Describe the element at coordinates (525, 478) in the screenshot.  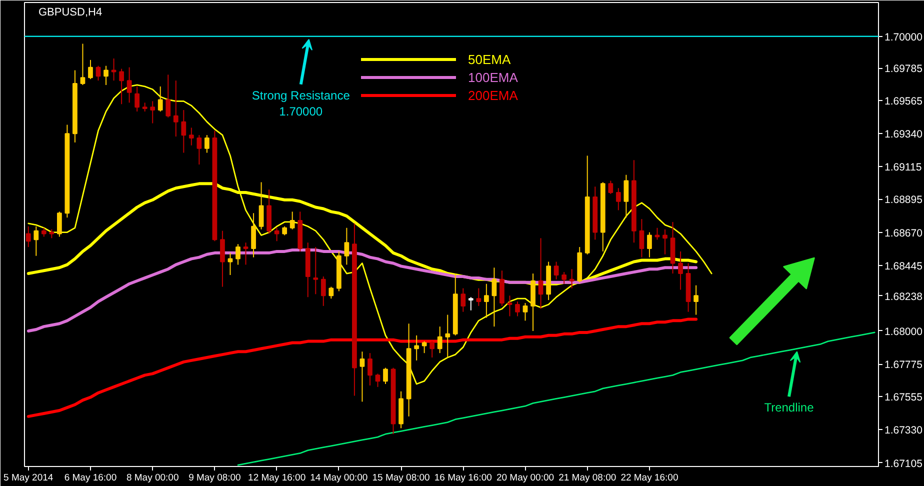
I see `x-tick-label: 20 May 00:00` at that location.